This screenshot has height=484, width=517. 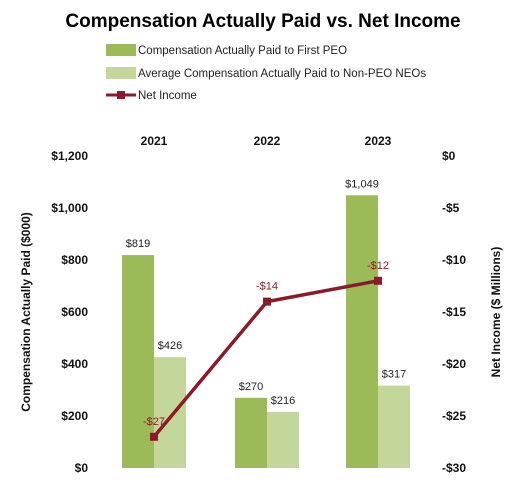 What do you see at coordinates (26, 312) in the screenshot?
I see `left-axis-title: Compensation Actually Paid ($000)` at bounding box center [26, 312].